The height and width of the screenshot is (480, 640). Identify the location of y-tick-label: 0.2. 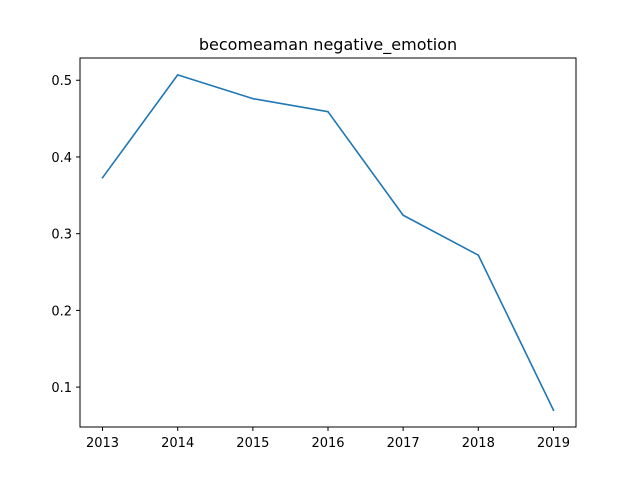
(61, 311).